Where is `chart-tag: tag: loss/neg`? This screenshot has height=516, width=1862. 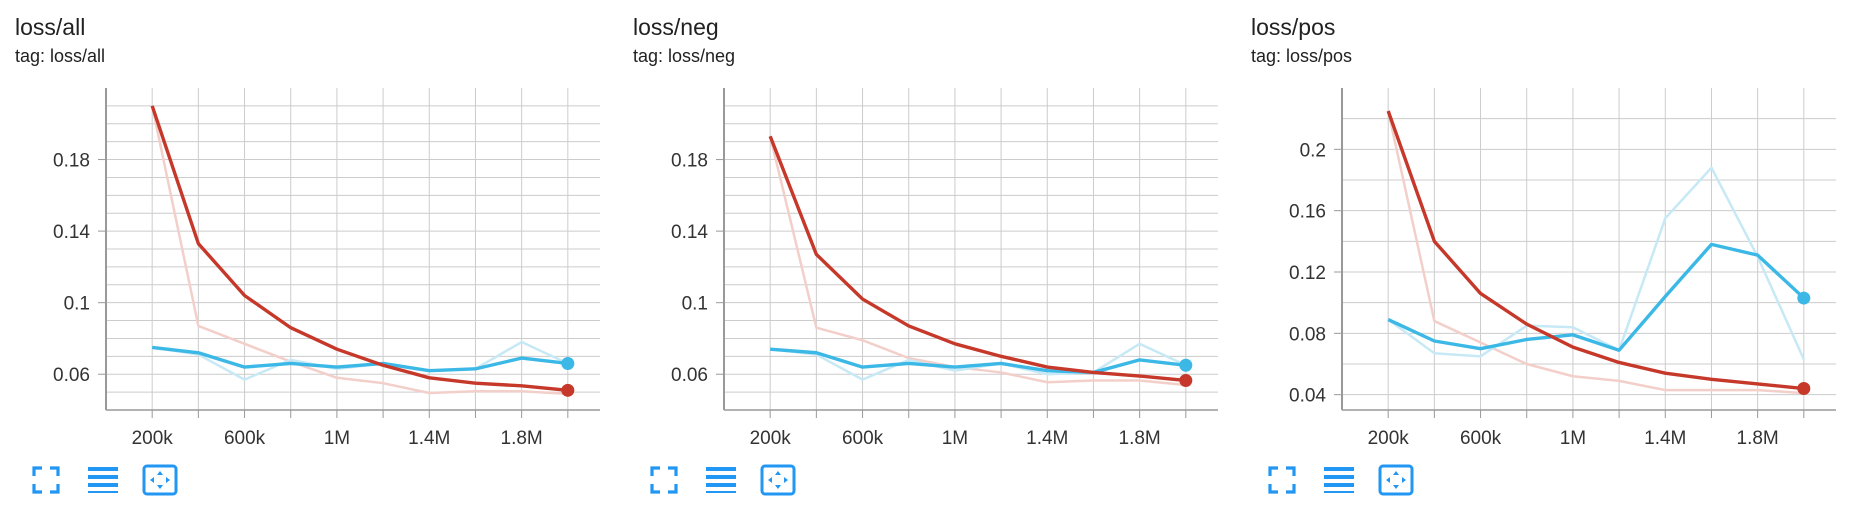 chart-tag: tag: loss/neg is located at coordinates (684, 56).